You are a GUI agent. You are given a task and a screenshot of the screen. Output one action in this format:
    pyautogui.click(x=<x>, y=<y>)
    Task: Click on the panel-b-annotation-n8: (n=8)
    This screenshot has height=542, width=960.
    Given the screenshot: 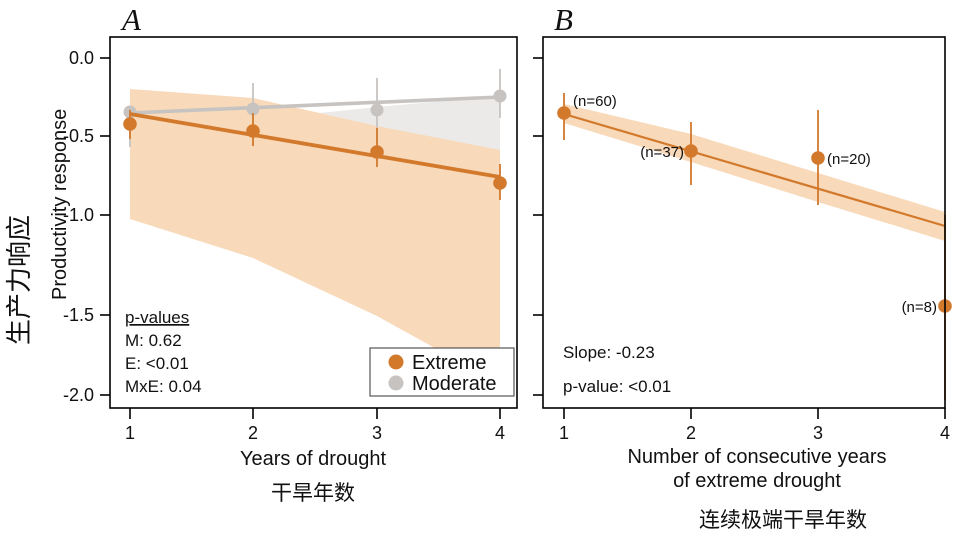 What is the action you would take?
    pyautogui.click(x=919, y=307)
    